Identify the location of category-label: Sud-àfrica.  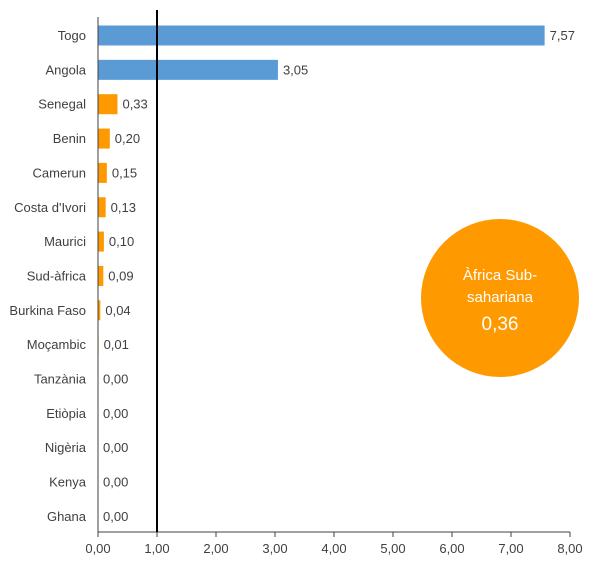
(57, 275).